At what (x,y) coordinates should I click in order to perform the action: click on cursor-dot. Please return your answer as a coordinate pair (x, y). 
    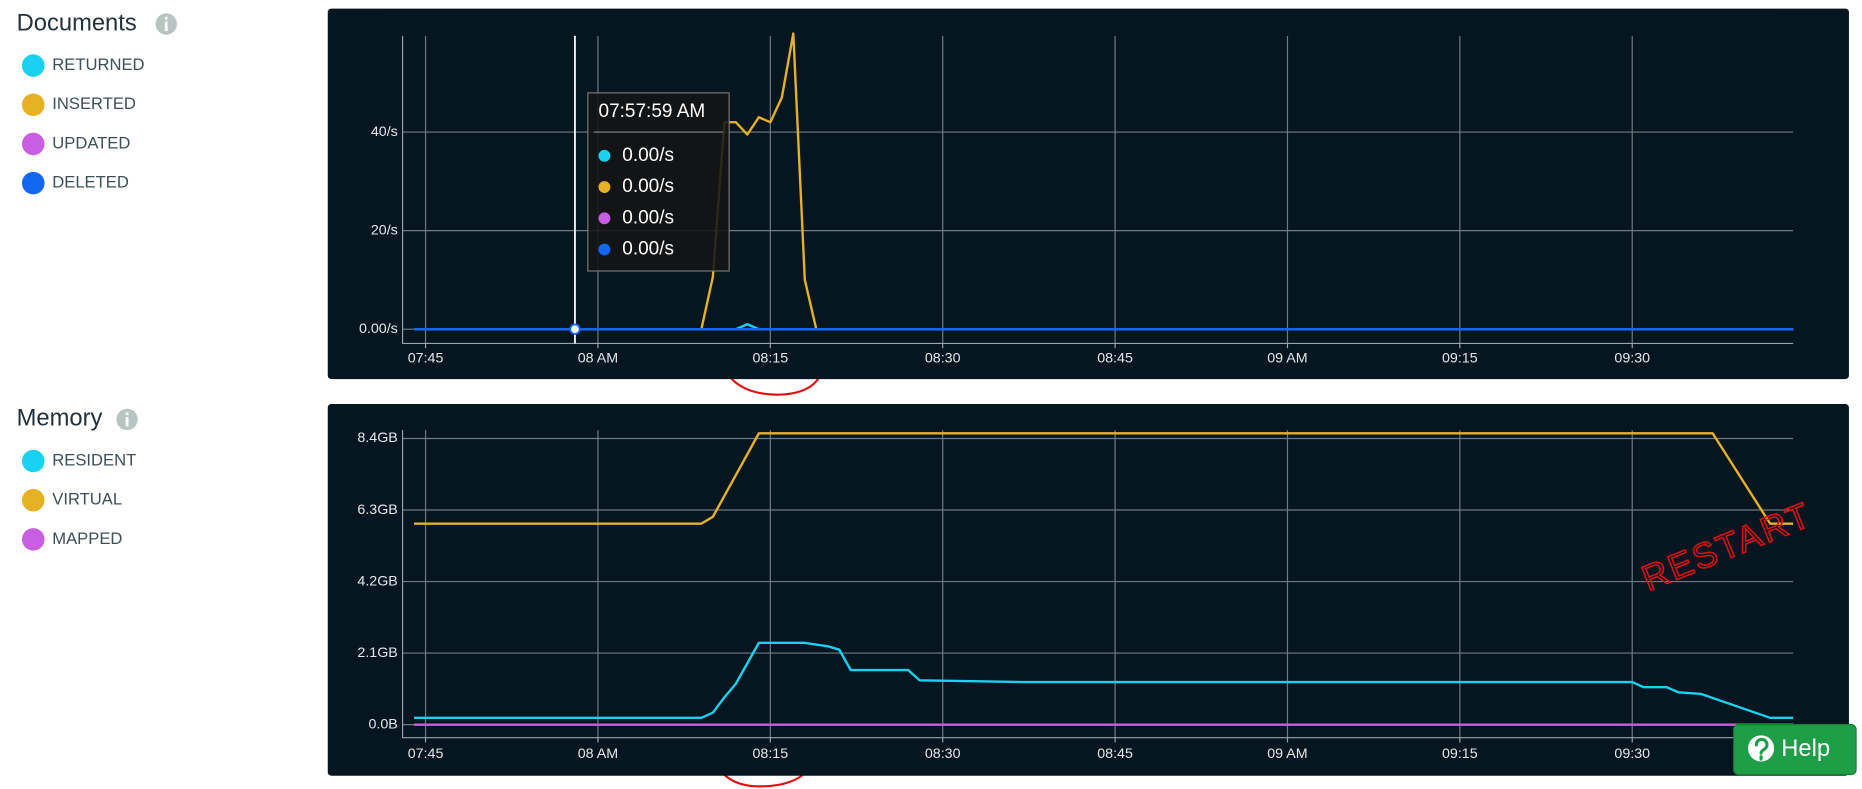
    Looking at the image, I should click on (575, 329).